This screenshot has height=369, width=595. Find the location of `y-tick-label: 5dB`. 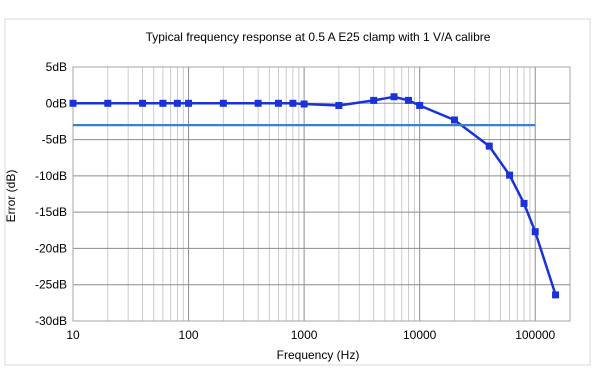

y-tick-label: 5dB is located at coordinates (56, 67).